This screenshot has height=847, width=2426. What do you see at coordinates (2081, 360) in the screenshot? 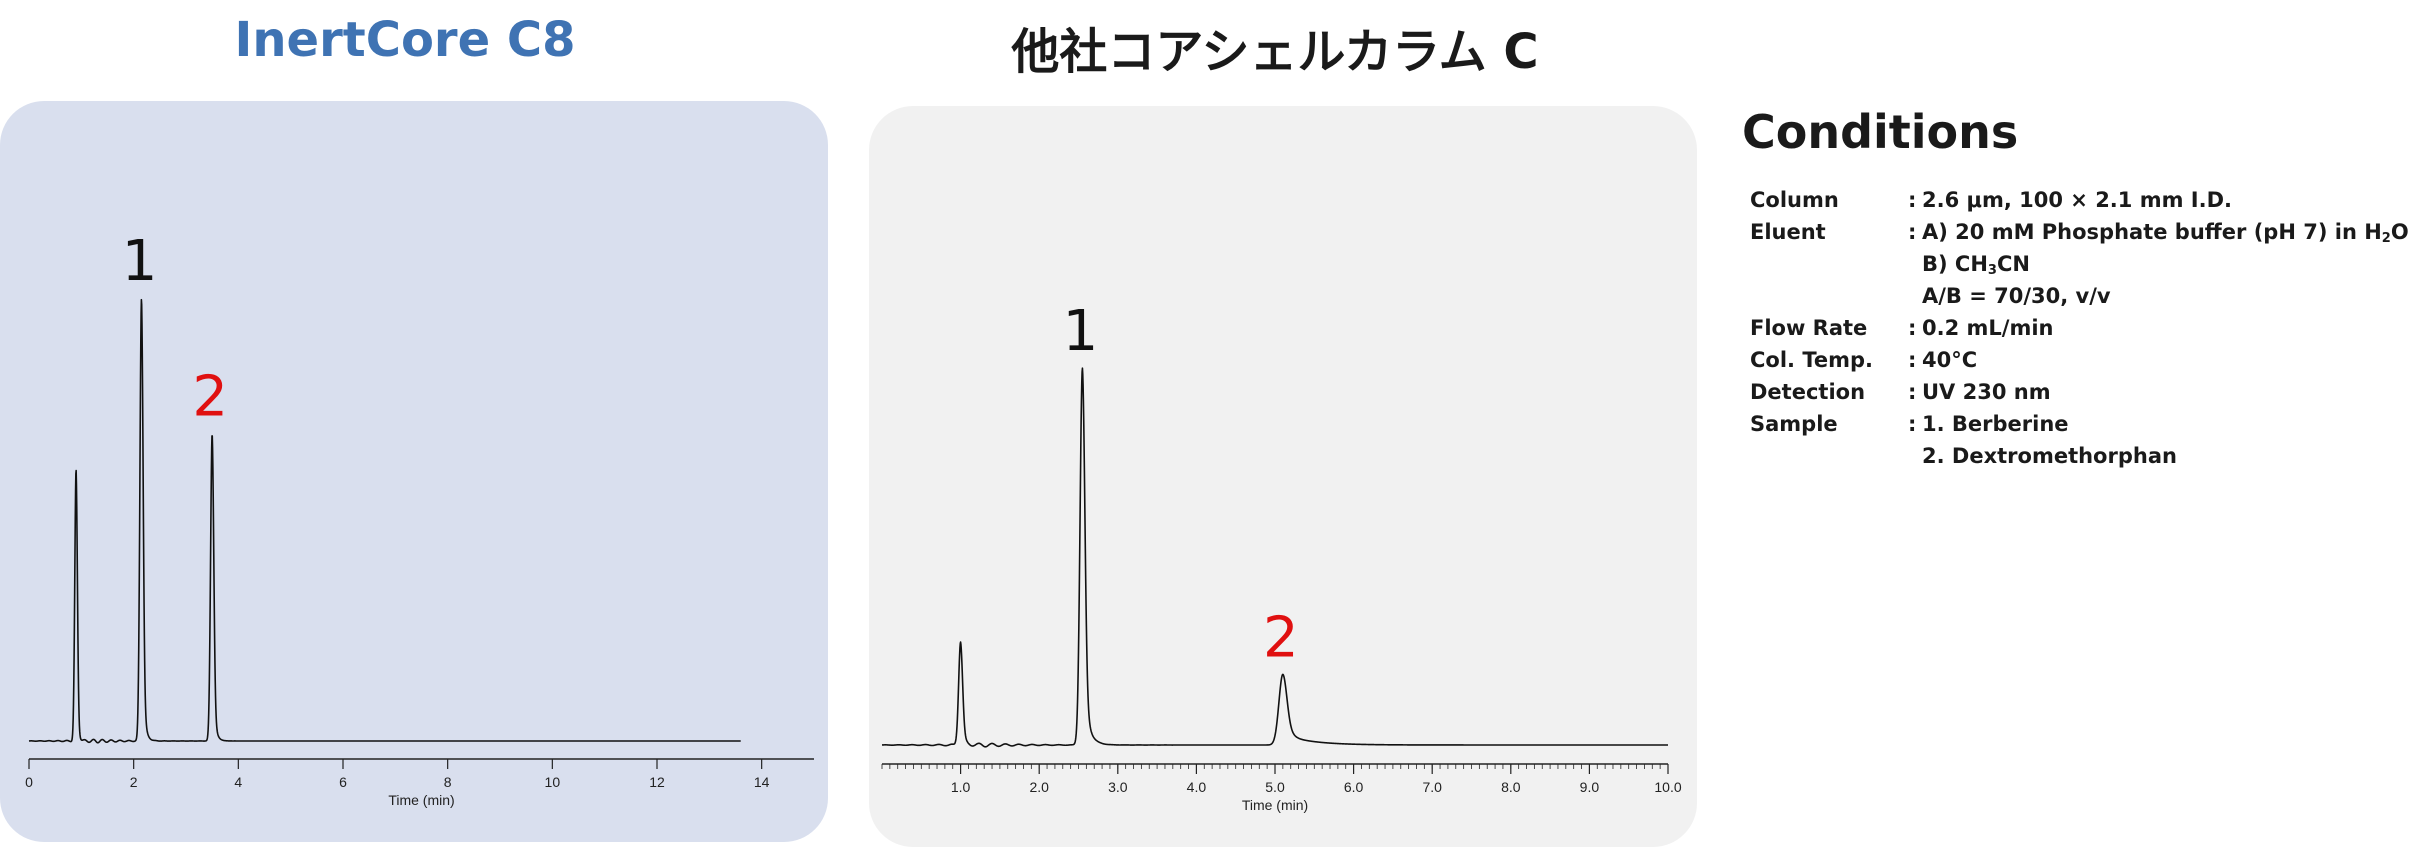
I see `condition-row-col-temp: Col. Temp. : 40°C` at bounding box center [2081, 360].